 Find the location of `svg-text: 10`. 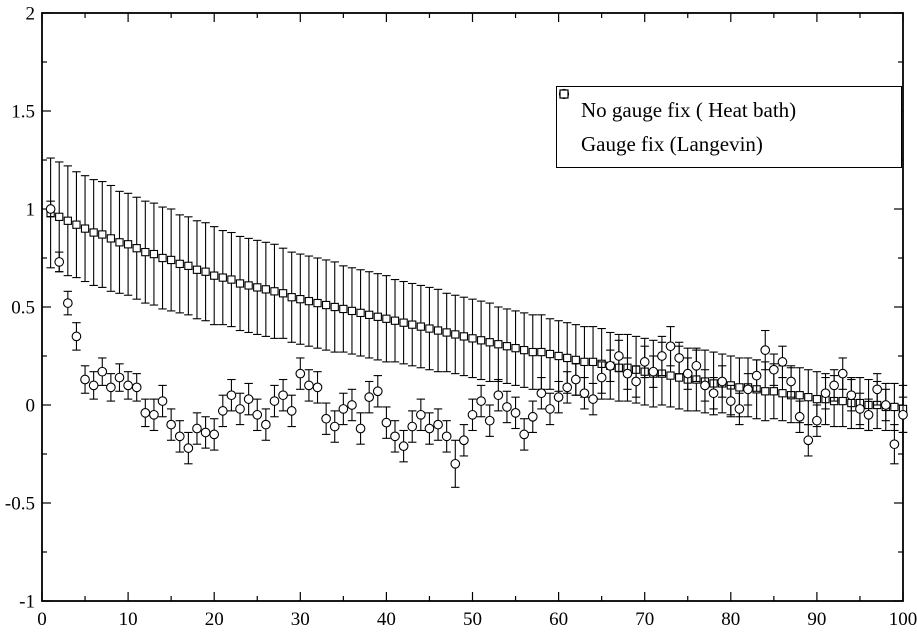

svg-text: 10 is located at coordinates (128, 619).